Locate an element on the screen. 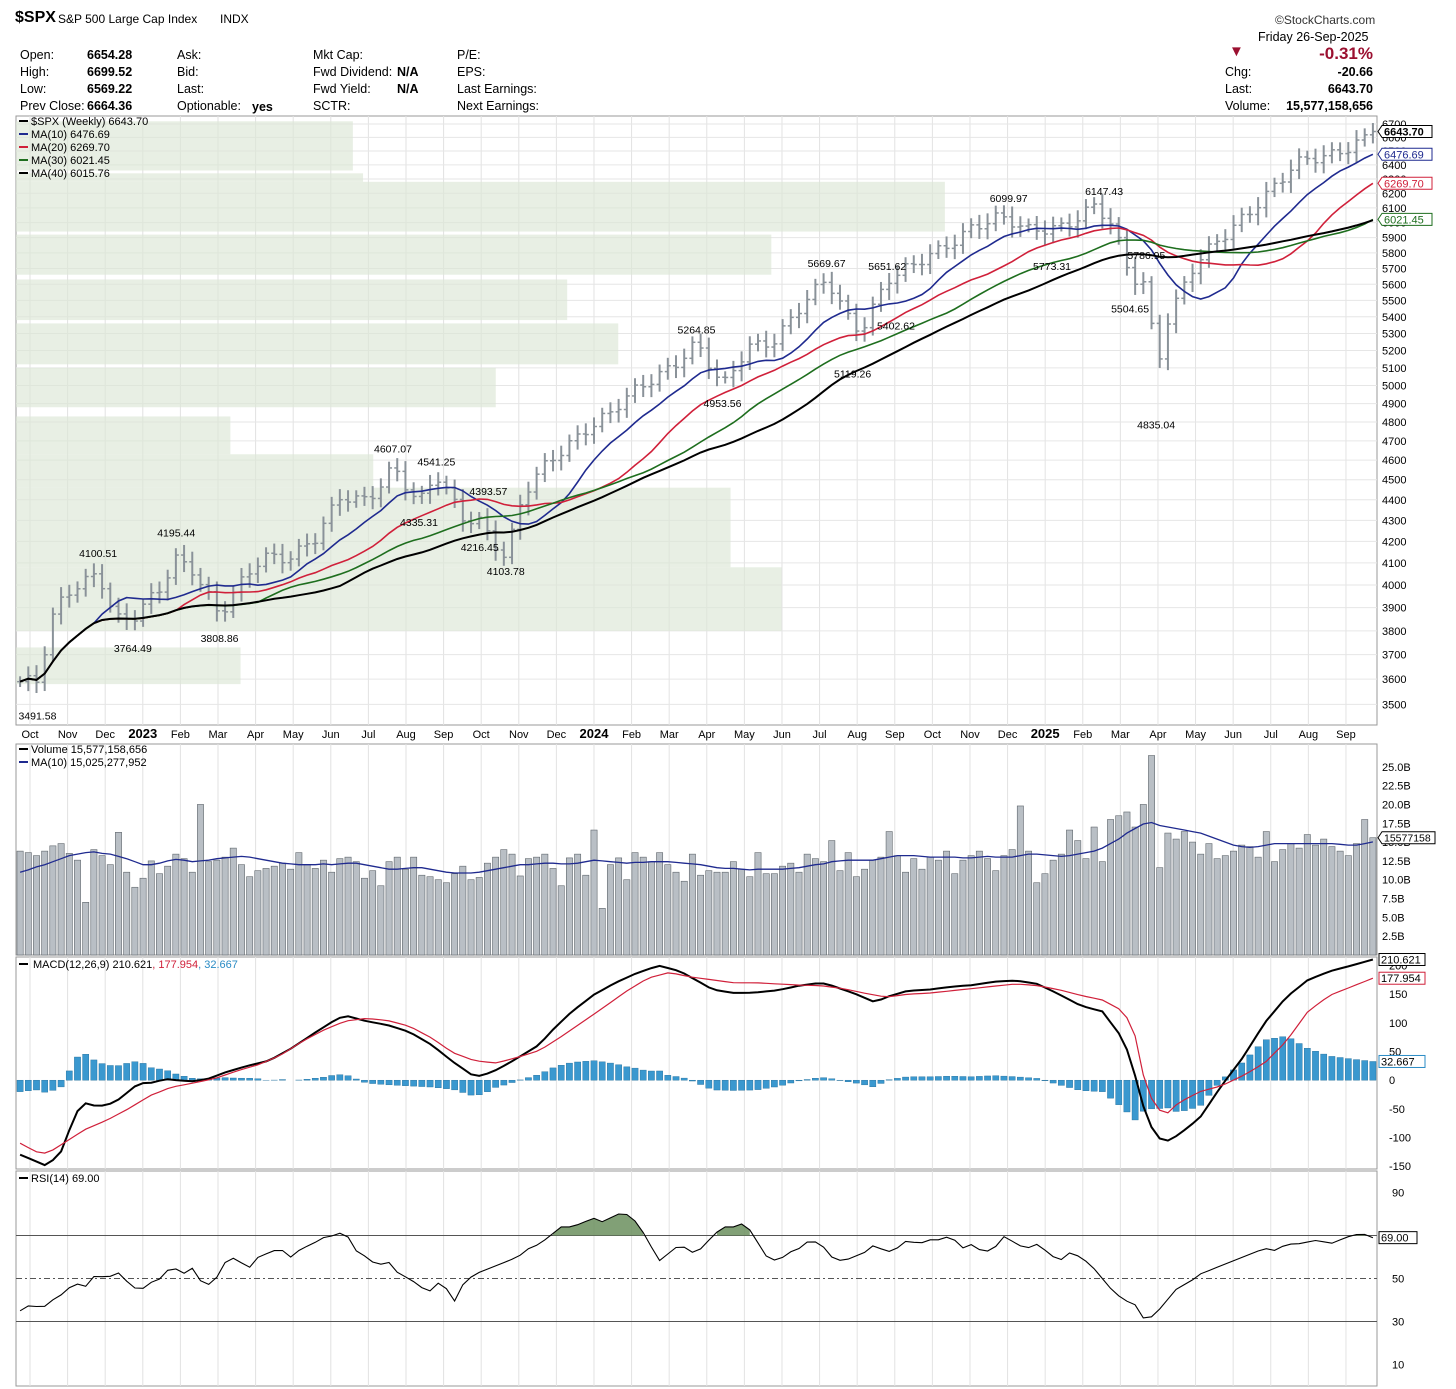 Image resolution: width=1456 pixels, height=1389 pixels. price-annotation: 5264.85 is located at coordinates (697, 330).